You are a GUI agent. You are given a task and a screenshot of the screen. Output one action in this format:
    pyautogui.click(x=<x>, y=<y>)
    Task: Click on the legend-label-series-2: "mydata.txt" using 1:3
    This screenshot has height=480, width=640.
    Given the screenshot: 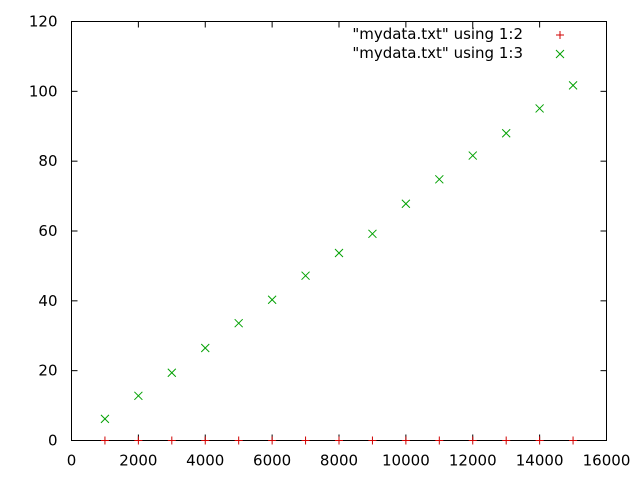 What is the action you would take?
    pyautogui.click(x=437, y=53)
    